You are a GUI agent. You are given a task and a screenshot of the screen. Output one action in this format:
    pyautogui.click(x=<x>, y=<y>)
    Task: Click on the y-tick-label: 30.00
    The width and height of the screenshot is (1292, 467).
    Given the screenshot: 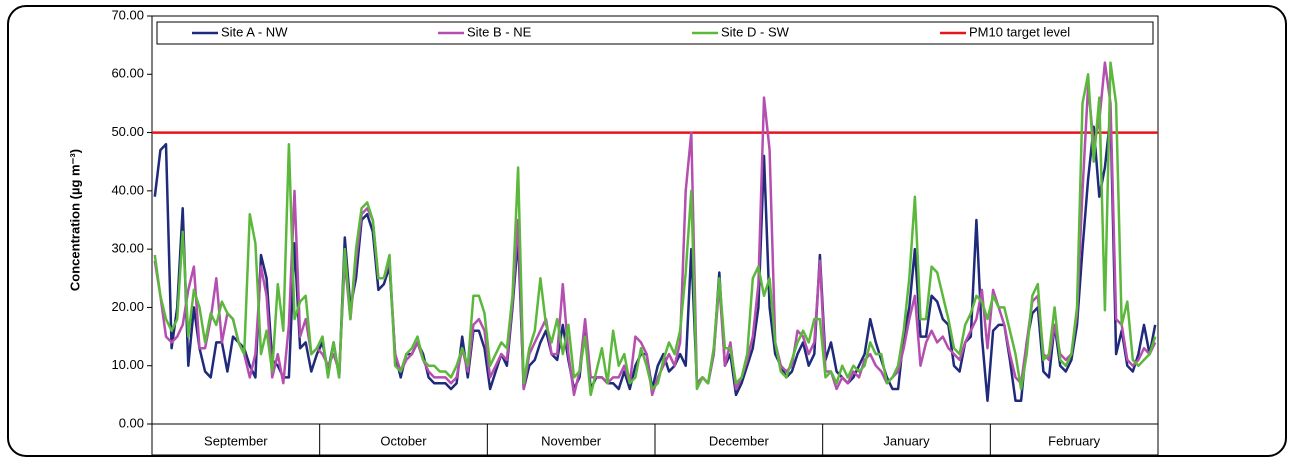 What is the action you would take?
    pyautogui.click(x=127, y=248)
    